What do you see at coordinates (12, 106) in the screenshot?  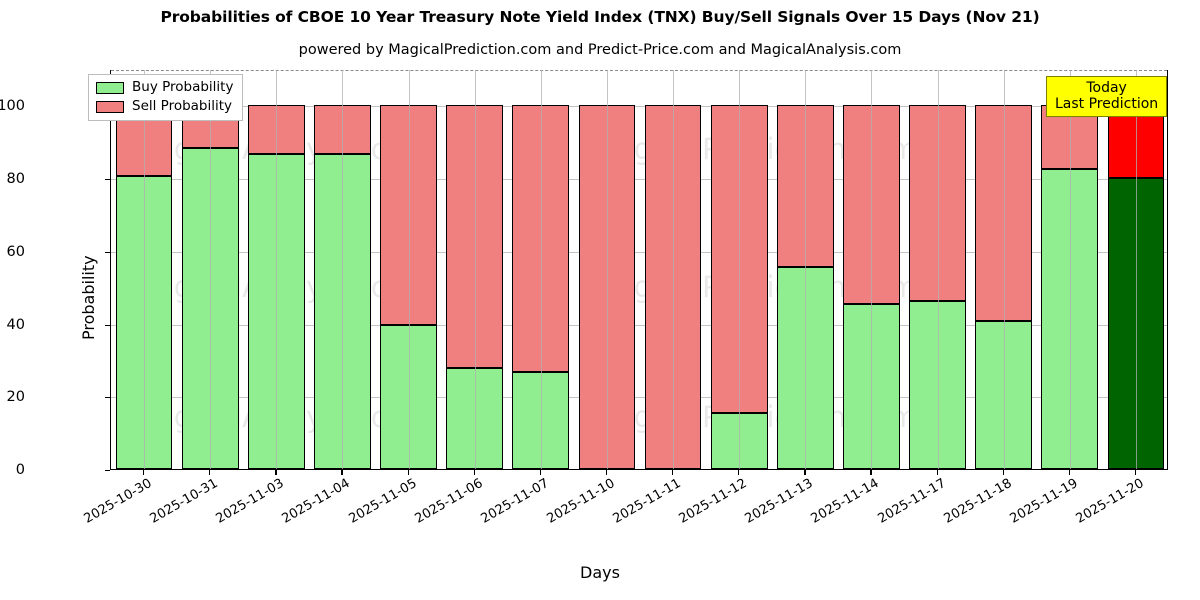 I see `y-axis-tick-label: 100` at bounding box center [12, 106].